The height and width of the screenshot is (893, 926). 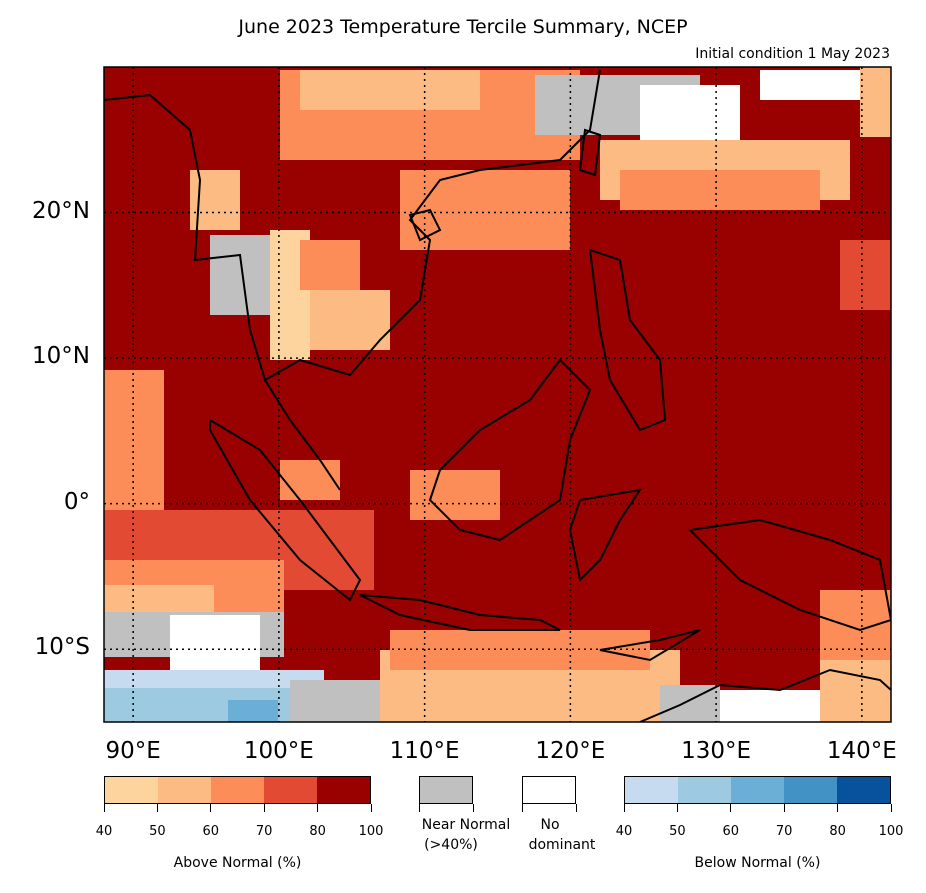 I want to click on coastline-new-guinea, so click(x=789, y=575).